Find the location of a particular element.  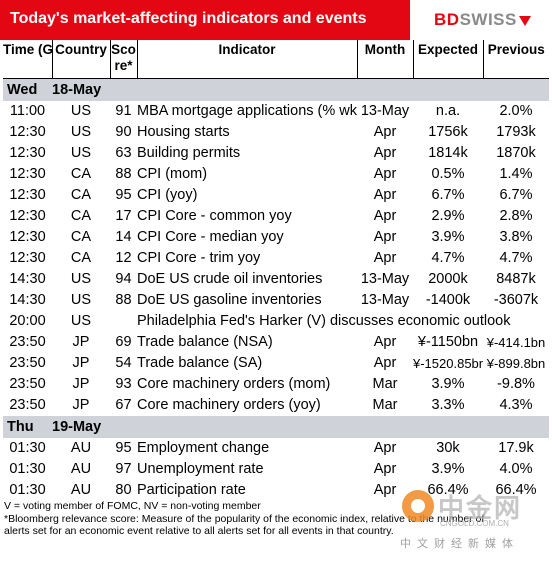

logo-bd: BD is located at coordinates (447, 19).